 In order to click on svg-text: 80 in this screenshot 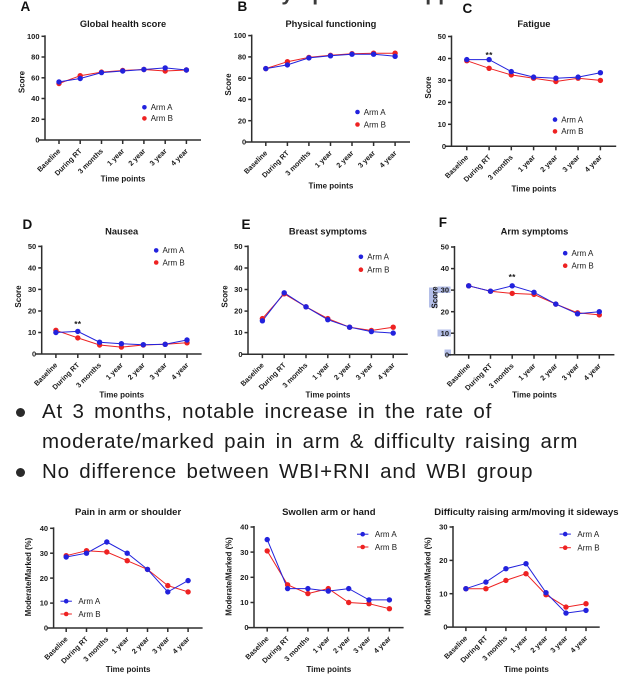, I will do `click(35, 57)`.